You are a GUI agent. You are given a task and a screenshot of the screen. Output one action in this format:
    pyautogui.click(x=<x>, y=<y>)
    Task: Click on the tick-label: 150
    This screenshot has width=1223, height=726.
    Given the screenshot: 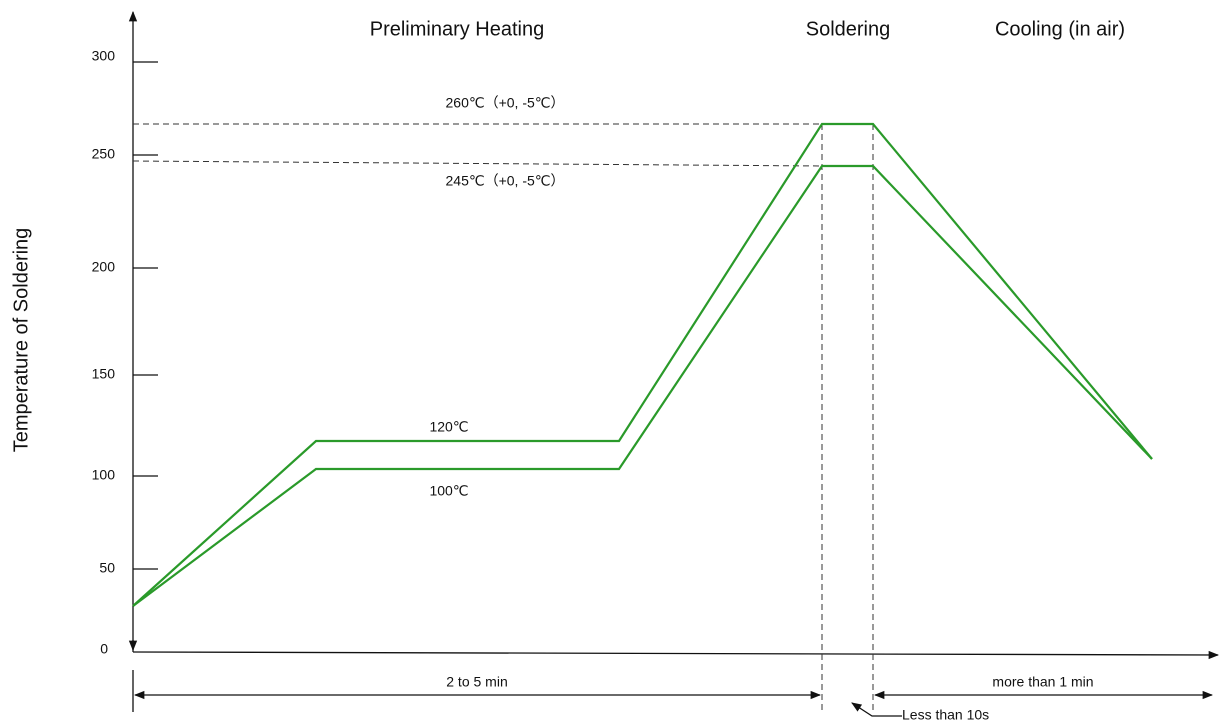 What is the action you would take?
    pyautogui.click(x=104, y=374)
    